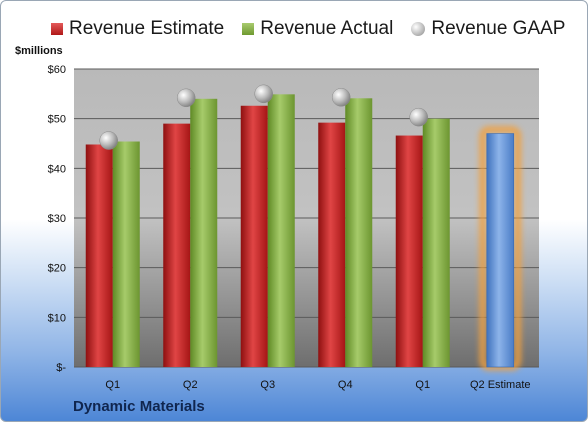  What do you see at coordinates (190, 385) in the screenshot?
I see `x-tick-label: Q2` at bounding box center [190, 385].